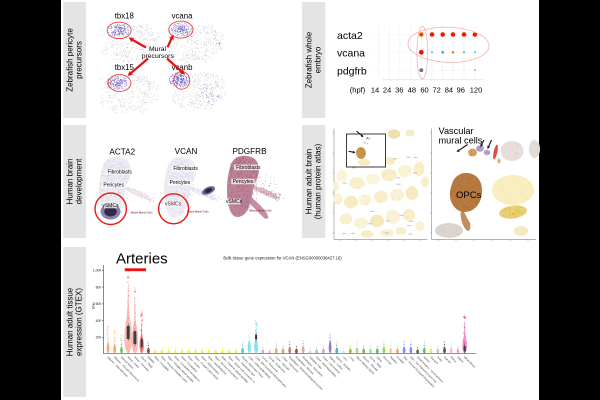 This screenshot has width=600, height=400. Describe the element at coordinates (124, 16) in the screenshot. I see `svg-text: tbx18` at that location.